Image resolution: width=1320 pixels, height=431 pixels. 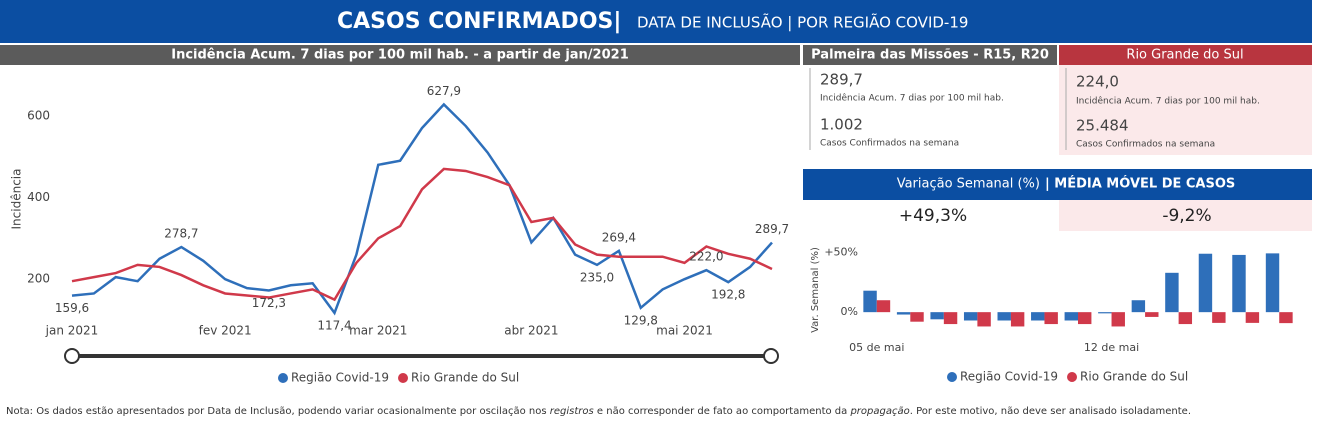 What do you see at coordinates (72, 331) in the screenshot?
I see `x-tick-label: jan 2021` at bounding box center [72, 331].